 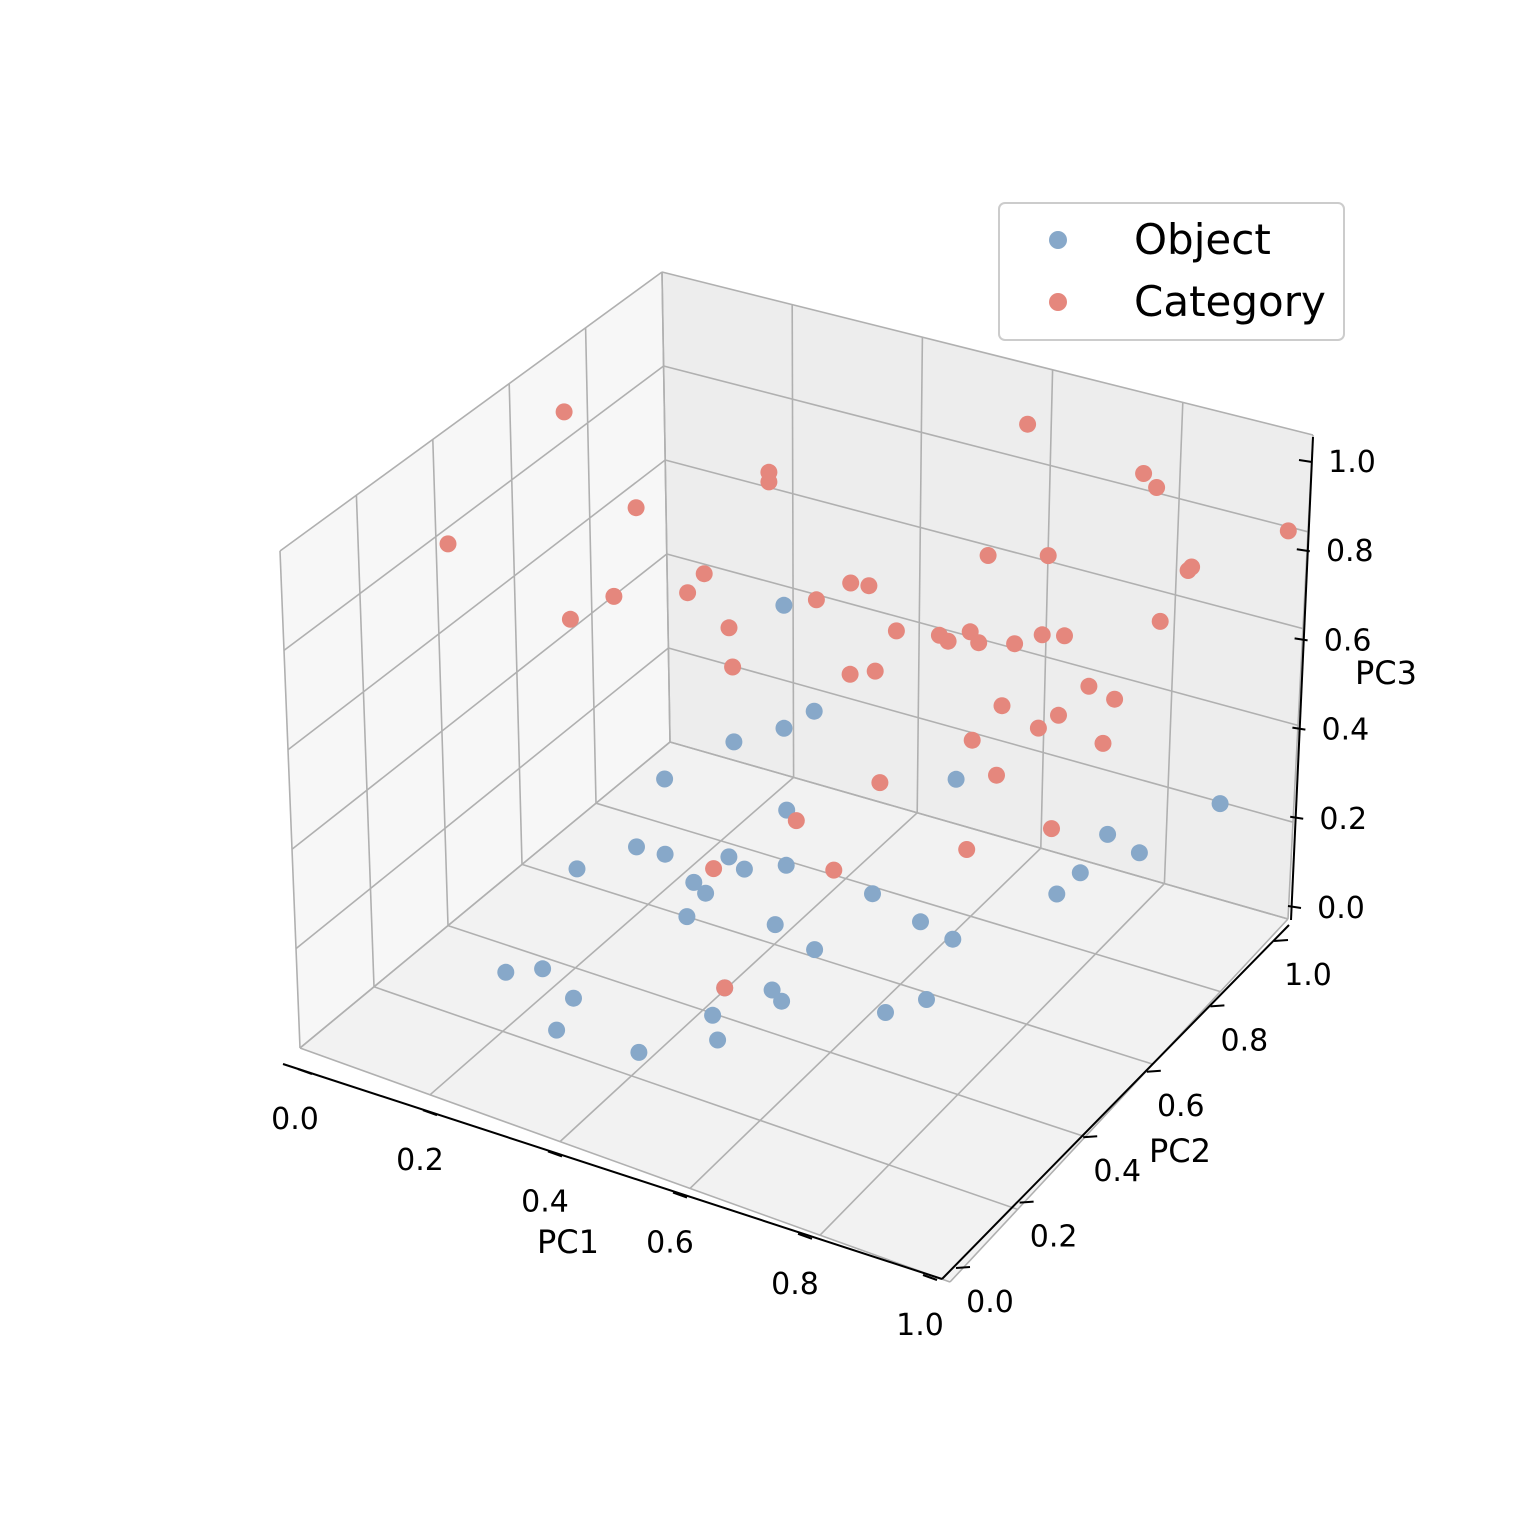 I want to click on z-axis-label: PC3, so click(x=1386, y=673).